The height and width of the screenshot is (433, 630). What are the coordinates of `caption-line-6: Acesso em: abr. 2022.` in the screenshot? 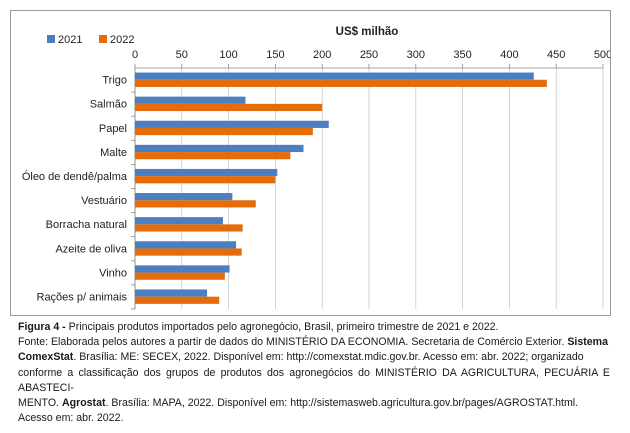 It's located at (314, 418).